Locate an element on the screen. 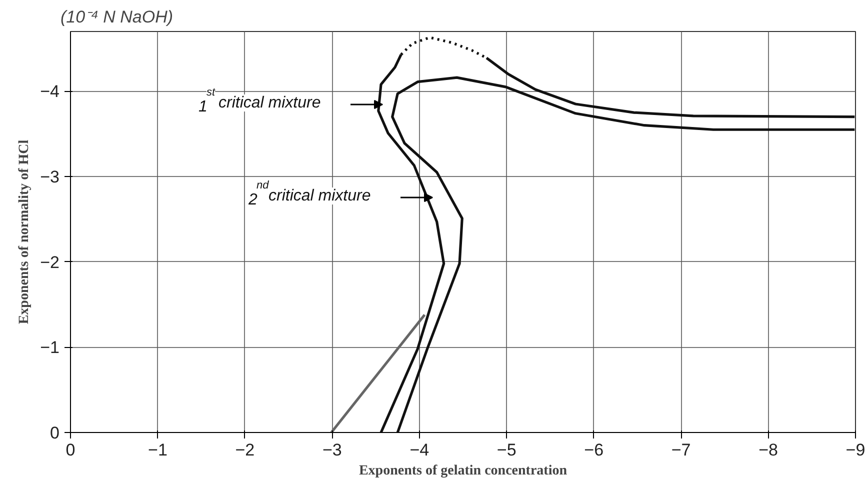 Image resolution: width=867 pixels, height=482 pixels. x-tick-label: 0 is located at coordinates (71, 450).